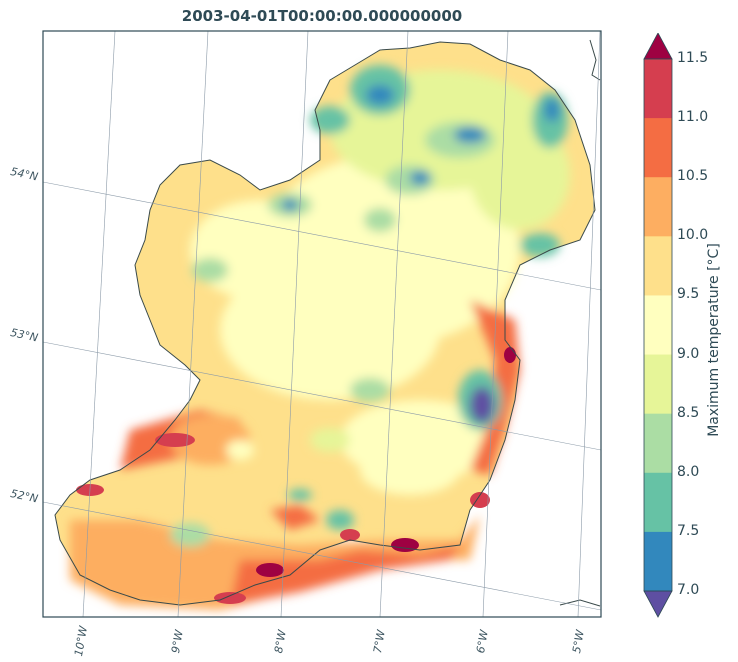 The image size is (738, 662). Describe the element at coordinates (688, 294) in the screenshot. I see `colorbar-tick-label: 9.5` at that location.